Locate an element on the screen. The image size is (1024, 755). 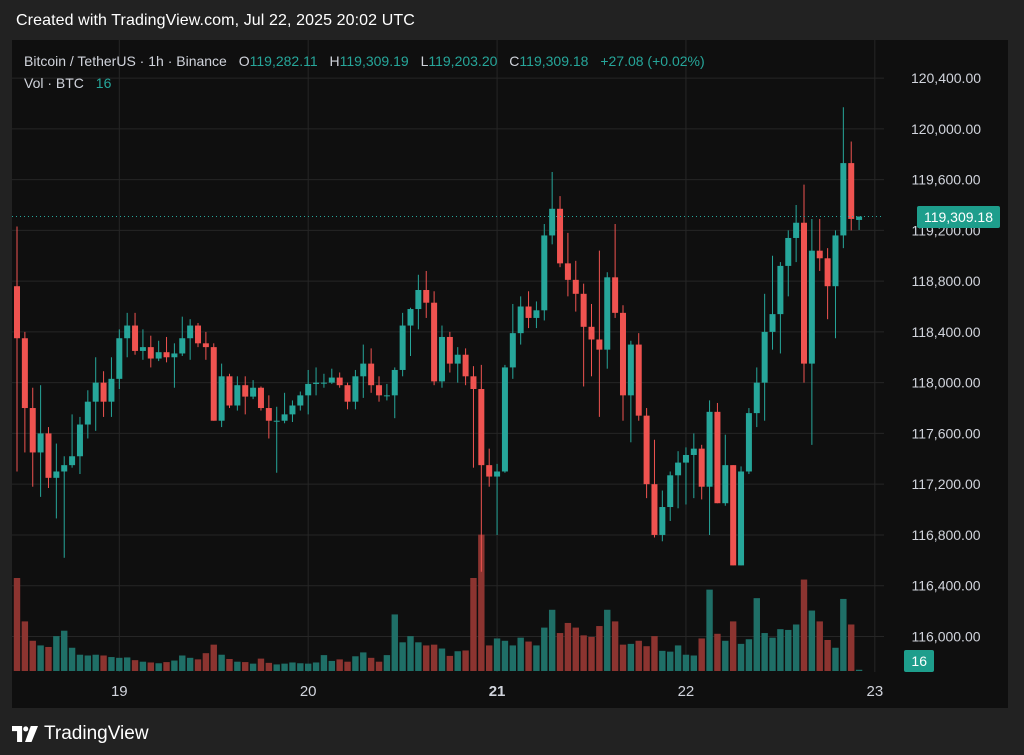
symbol-label: Bitcoin / TetherUS · 1h · Binance is located at coordinates (125, 61).